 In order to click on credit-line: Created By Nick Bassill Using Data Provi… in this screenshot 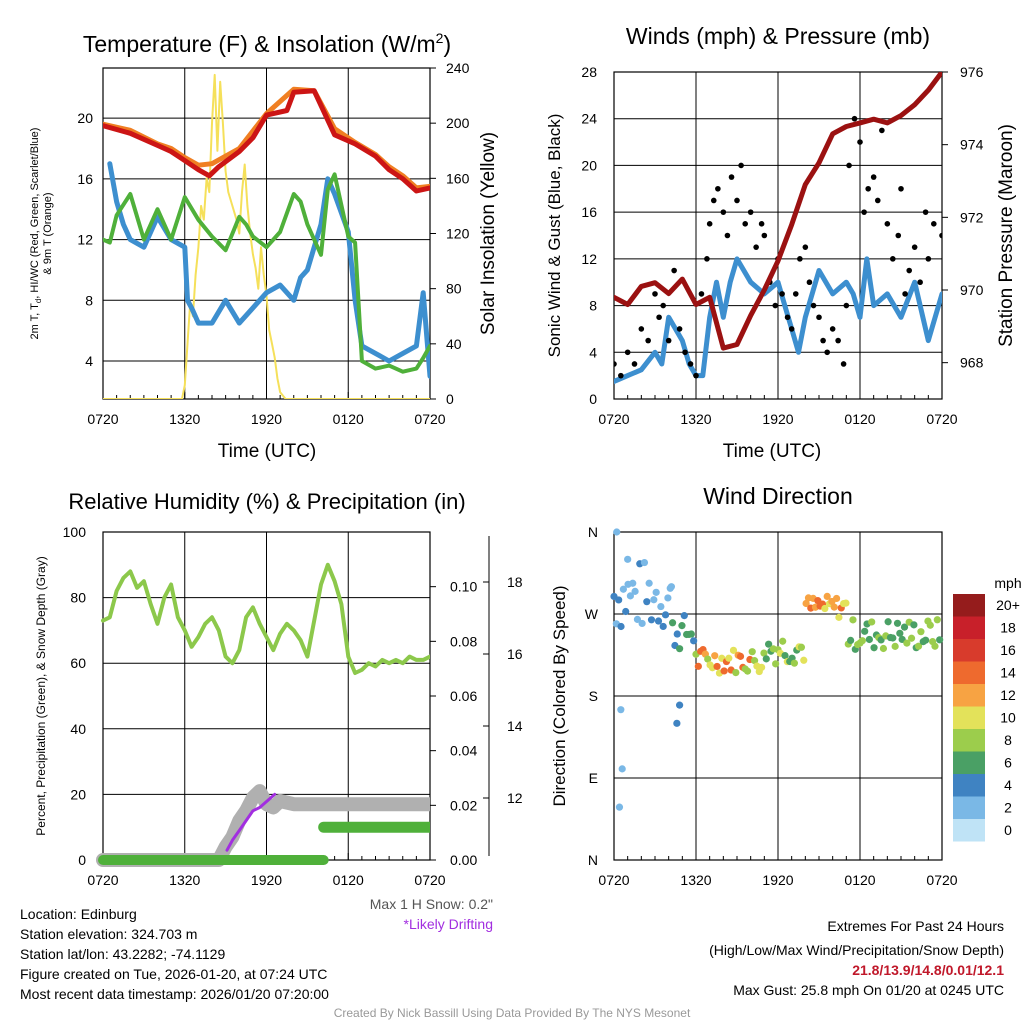, I will do `click(512, 1013)`.